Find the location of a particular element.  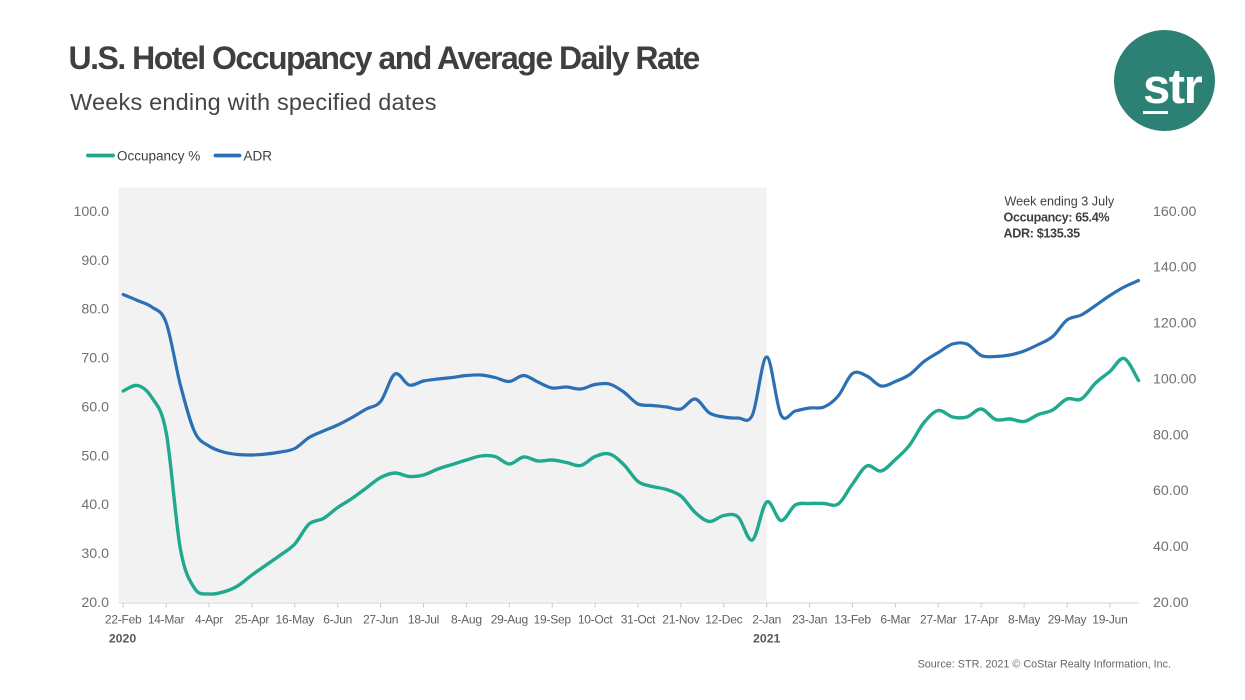

svg-text: 14-Mar is located at coordinates (166, 620).